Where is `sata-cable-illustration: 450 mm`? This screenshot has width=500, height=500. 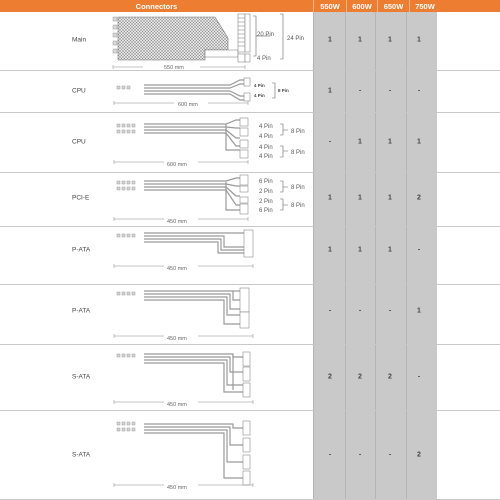
sata-cable-illustration: 450 mm is located at coordinates (183, 379).